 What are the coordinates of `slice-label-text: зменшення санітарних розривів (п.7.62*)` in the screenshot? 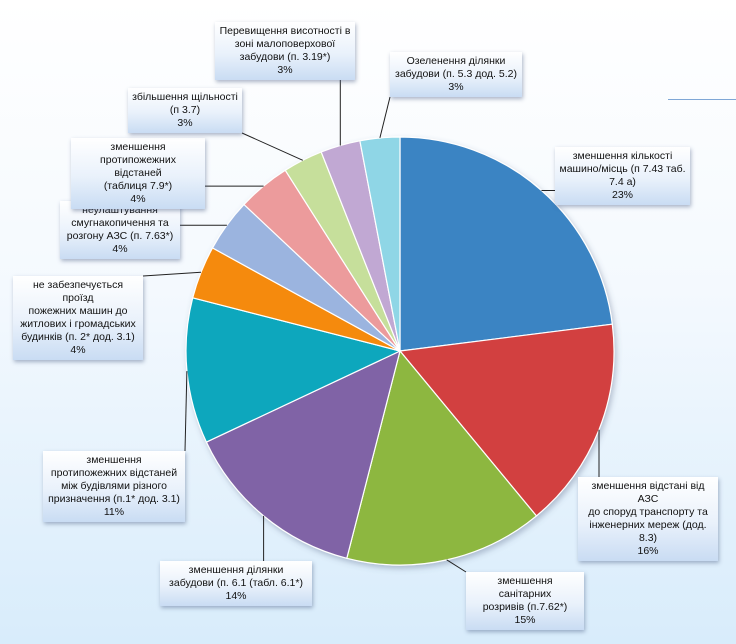 It's located at (525, 594).